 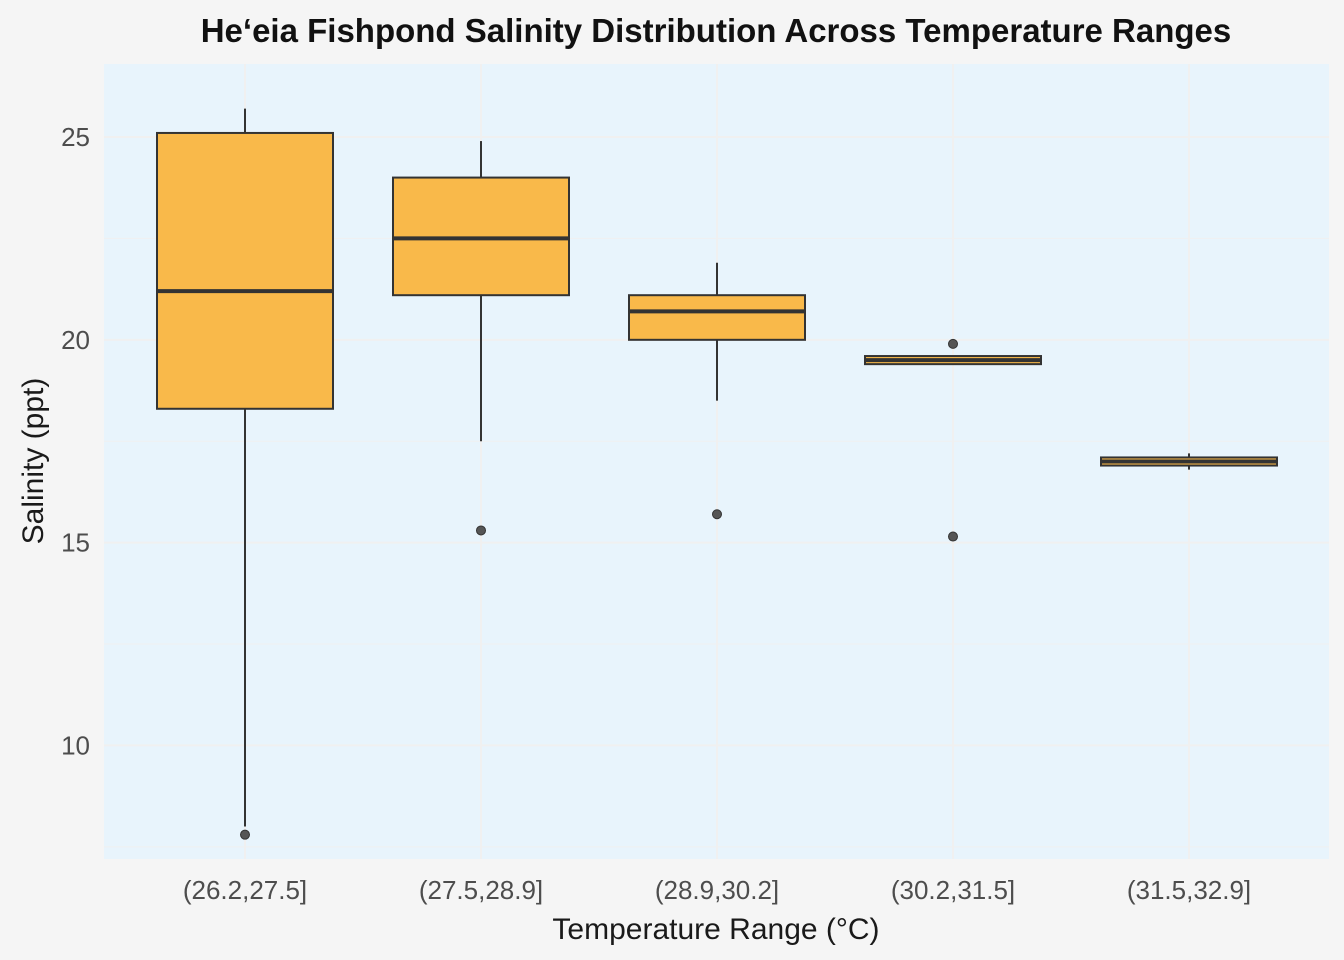 What do you see at coordinates (953, 890) in the screenshot?
I see `x-tick-label: (30.2,31.5]` at bounding box center [953, 890].